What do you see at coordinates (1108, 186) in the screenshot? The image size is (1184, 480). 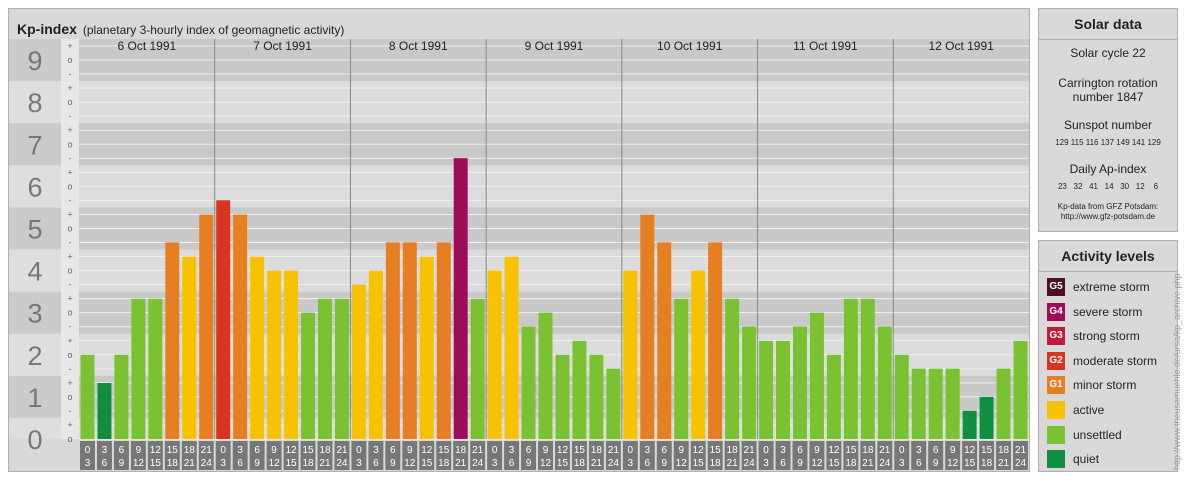 I see `ap-values: 23 32 41 14 30 12 6` at bounding box center [1108, 186].